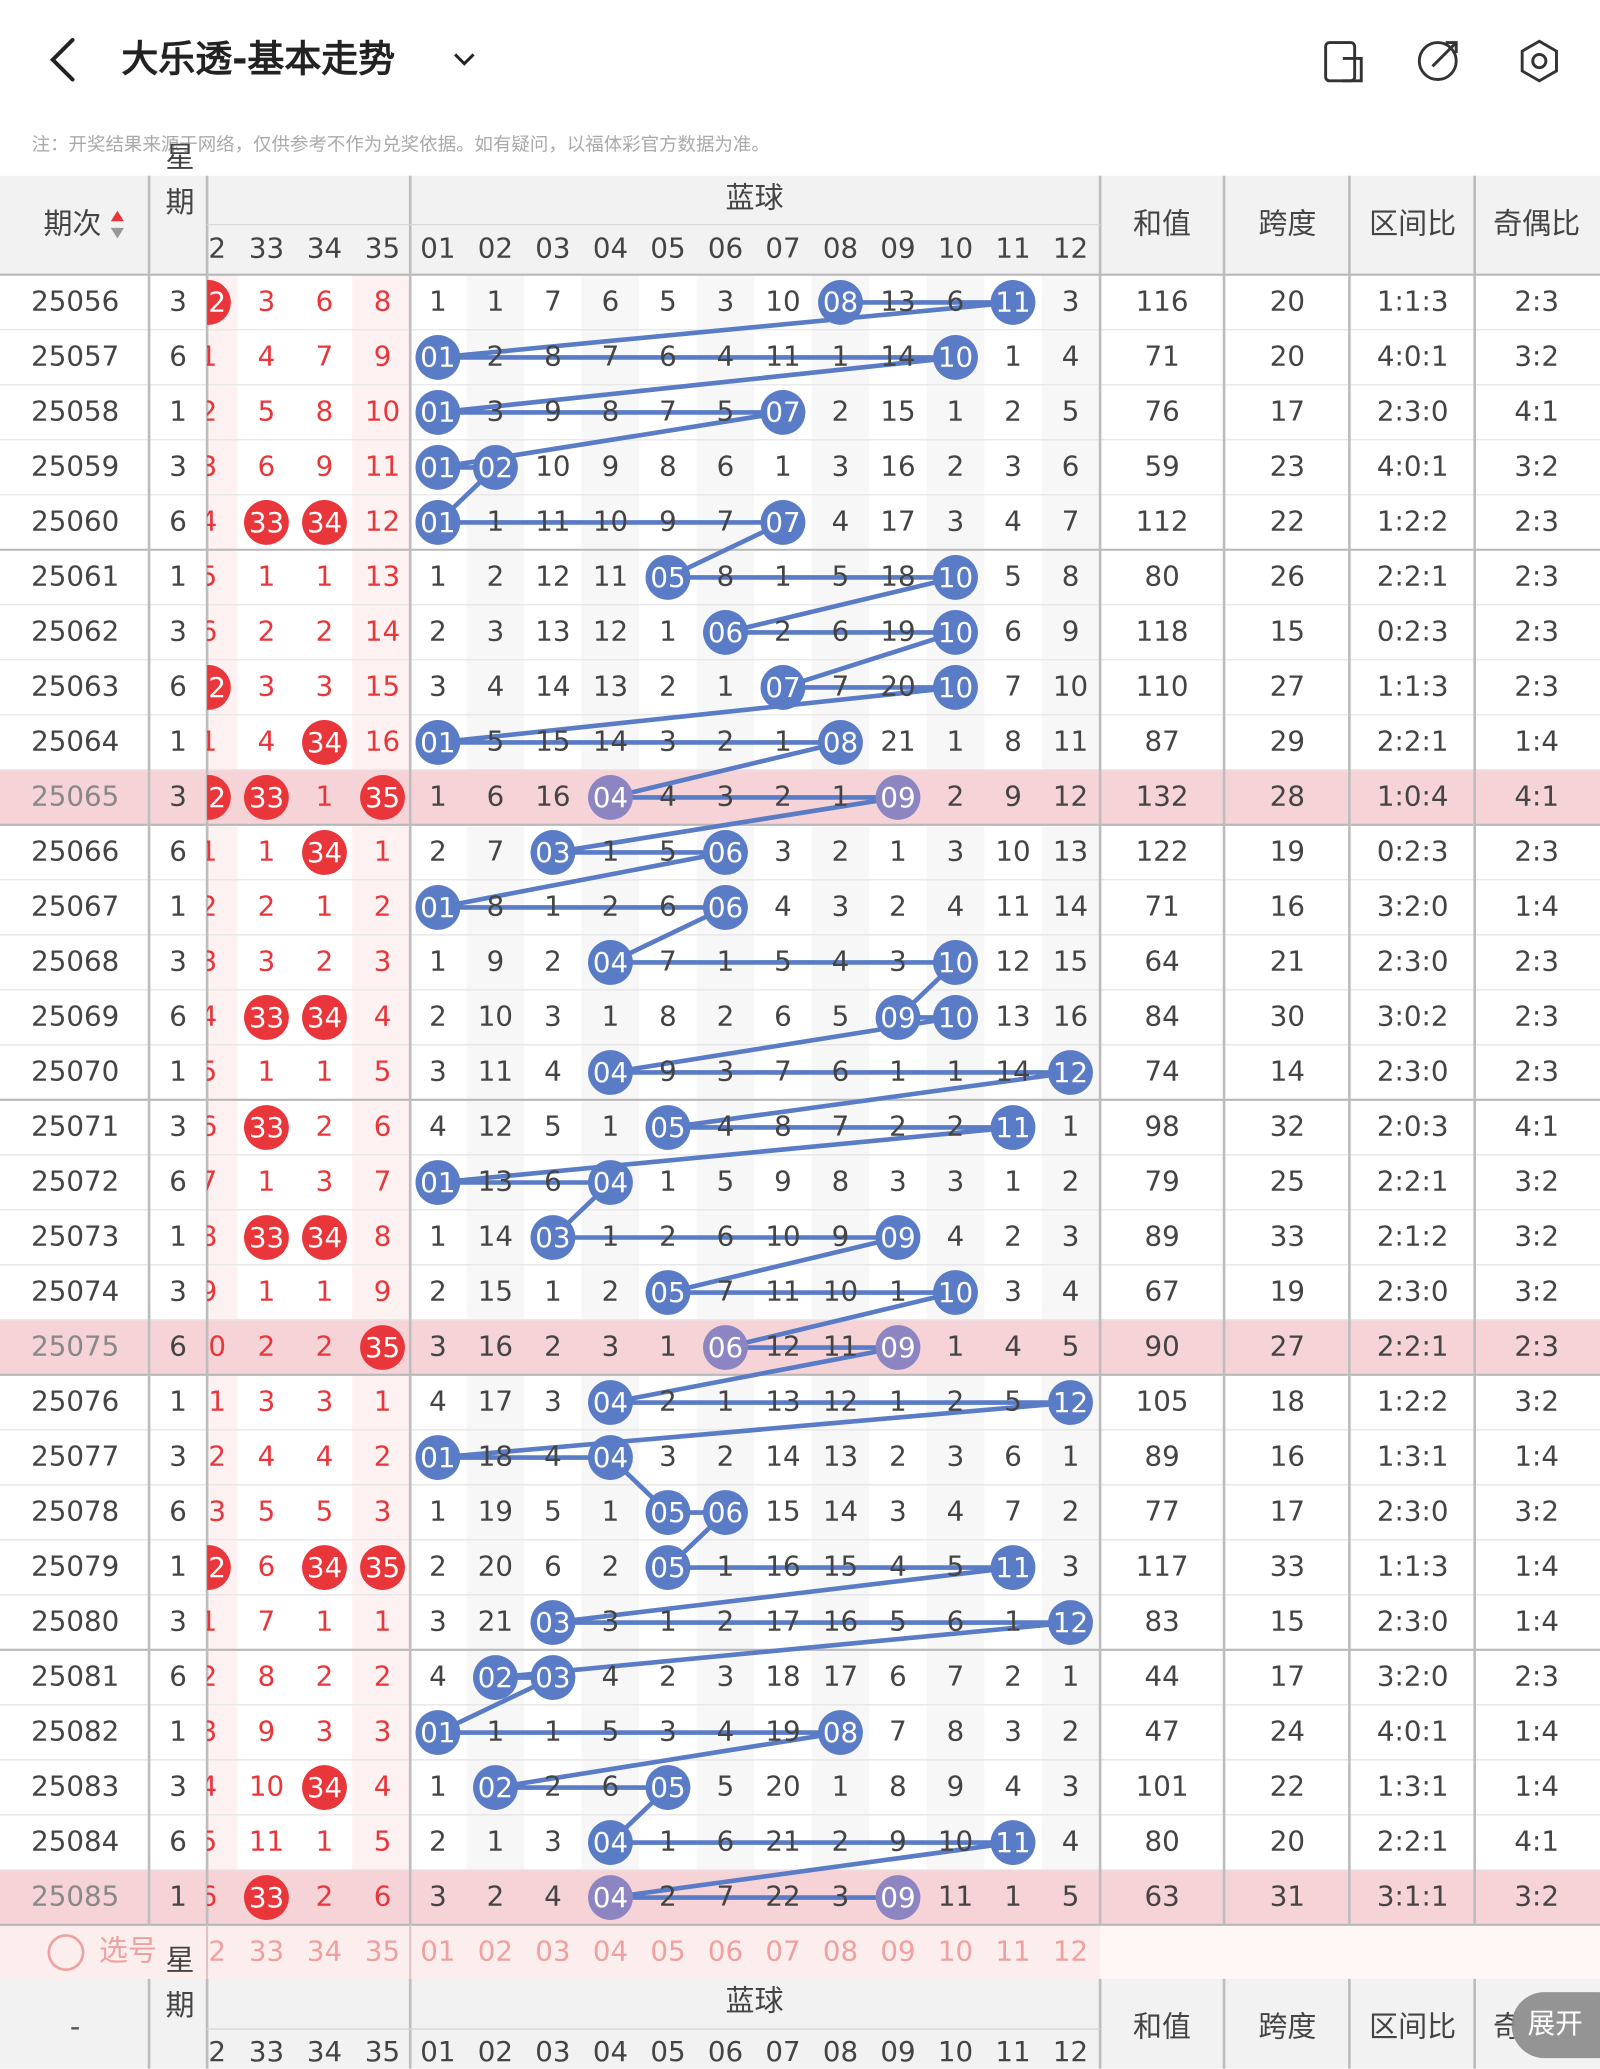 The height and width of the screenshot is (2069, 1600). Describe the element at coordinates (267, 685) in the screenshot. I see `front-miss: 3` at that location.